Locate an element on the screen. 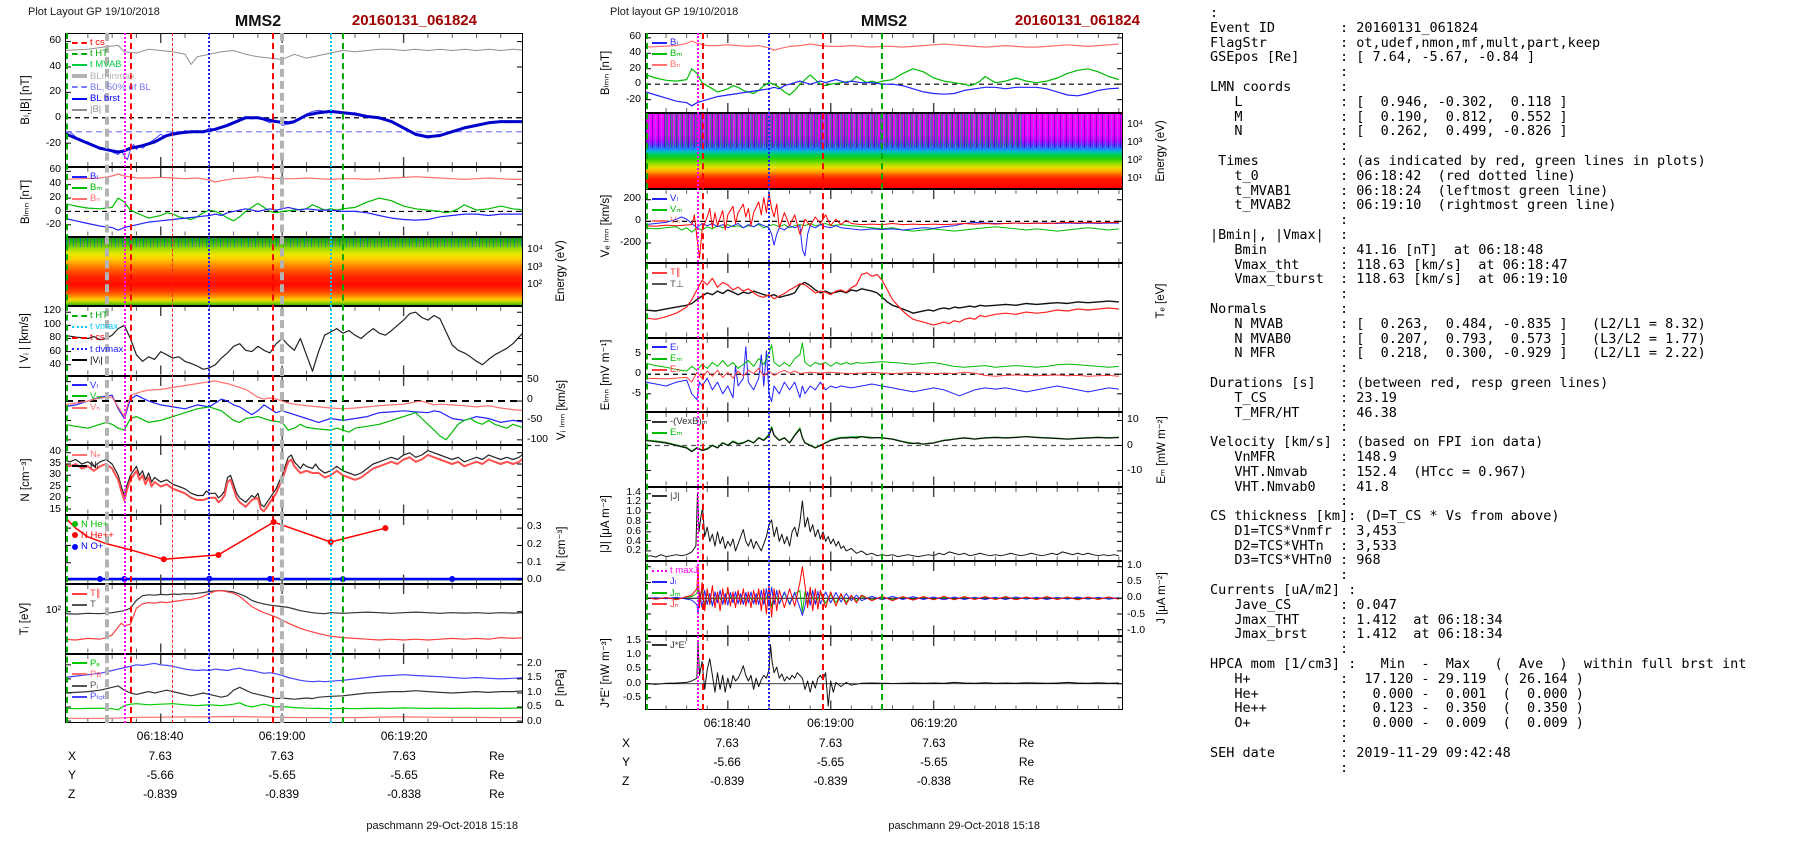 The width and height of the screenshot is (1804, 841). panel-ion-spectrogram is located at coordinates (294, 271).